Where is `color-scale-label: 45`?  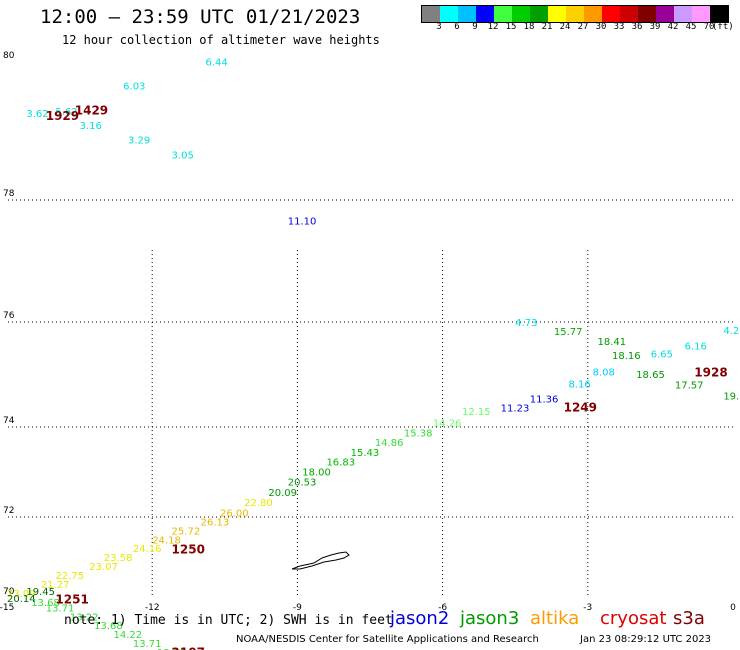 color-scale-label: 45 is located at coordinates (691, 27).